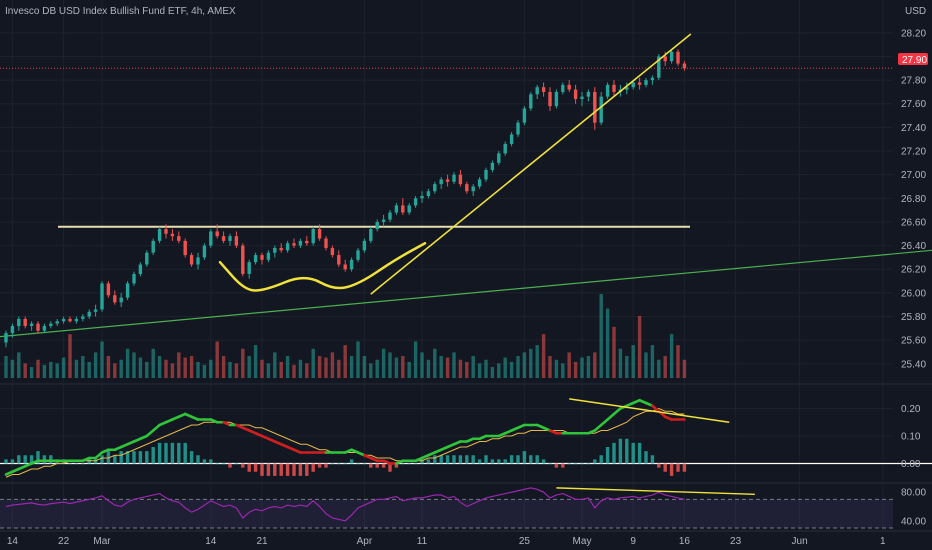 This screenshot has height=550, width=932. Describe the element at coordinates (345, 504) in the screenshot. I see `rsi-line` at that location.